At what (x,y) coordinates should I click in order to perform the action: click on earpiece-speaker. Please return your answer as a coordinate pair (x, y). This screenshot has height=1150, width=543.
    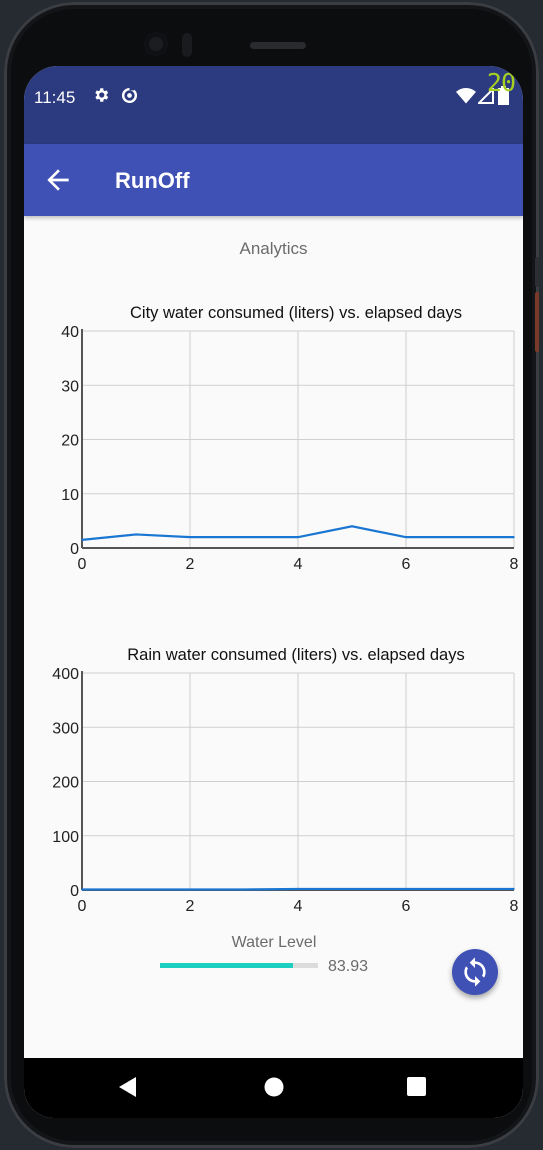
    Looking at the image, I should click on (278, 45).